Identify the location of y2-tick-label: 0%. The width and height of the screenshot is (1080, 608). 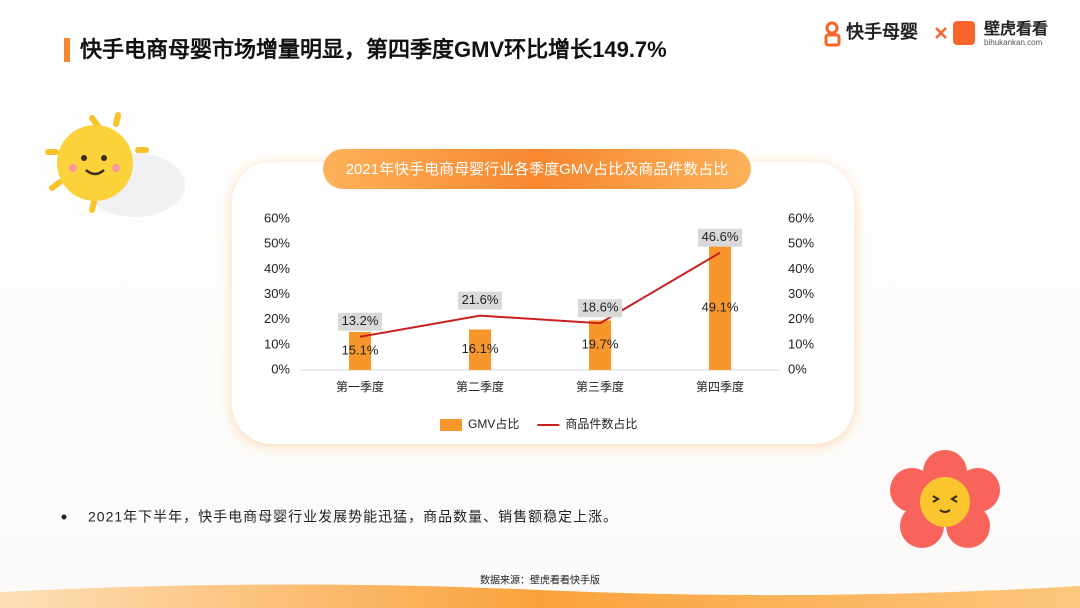
(797, 368).